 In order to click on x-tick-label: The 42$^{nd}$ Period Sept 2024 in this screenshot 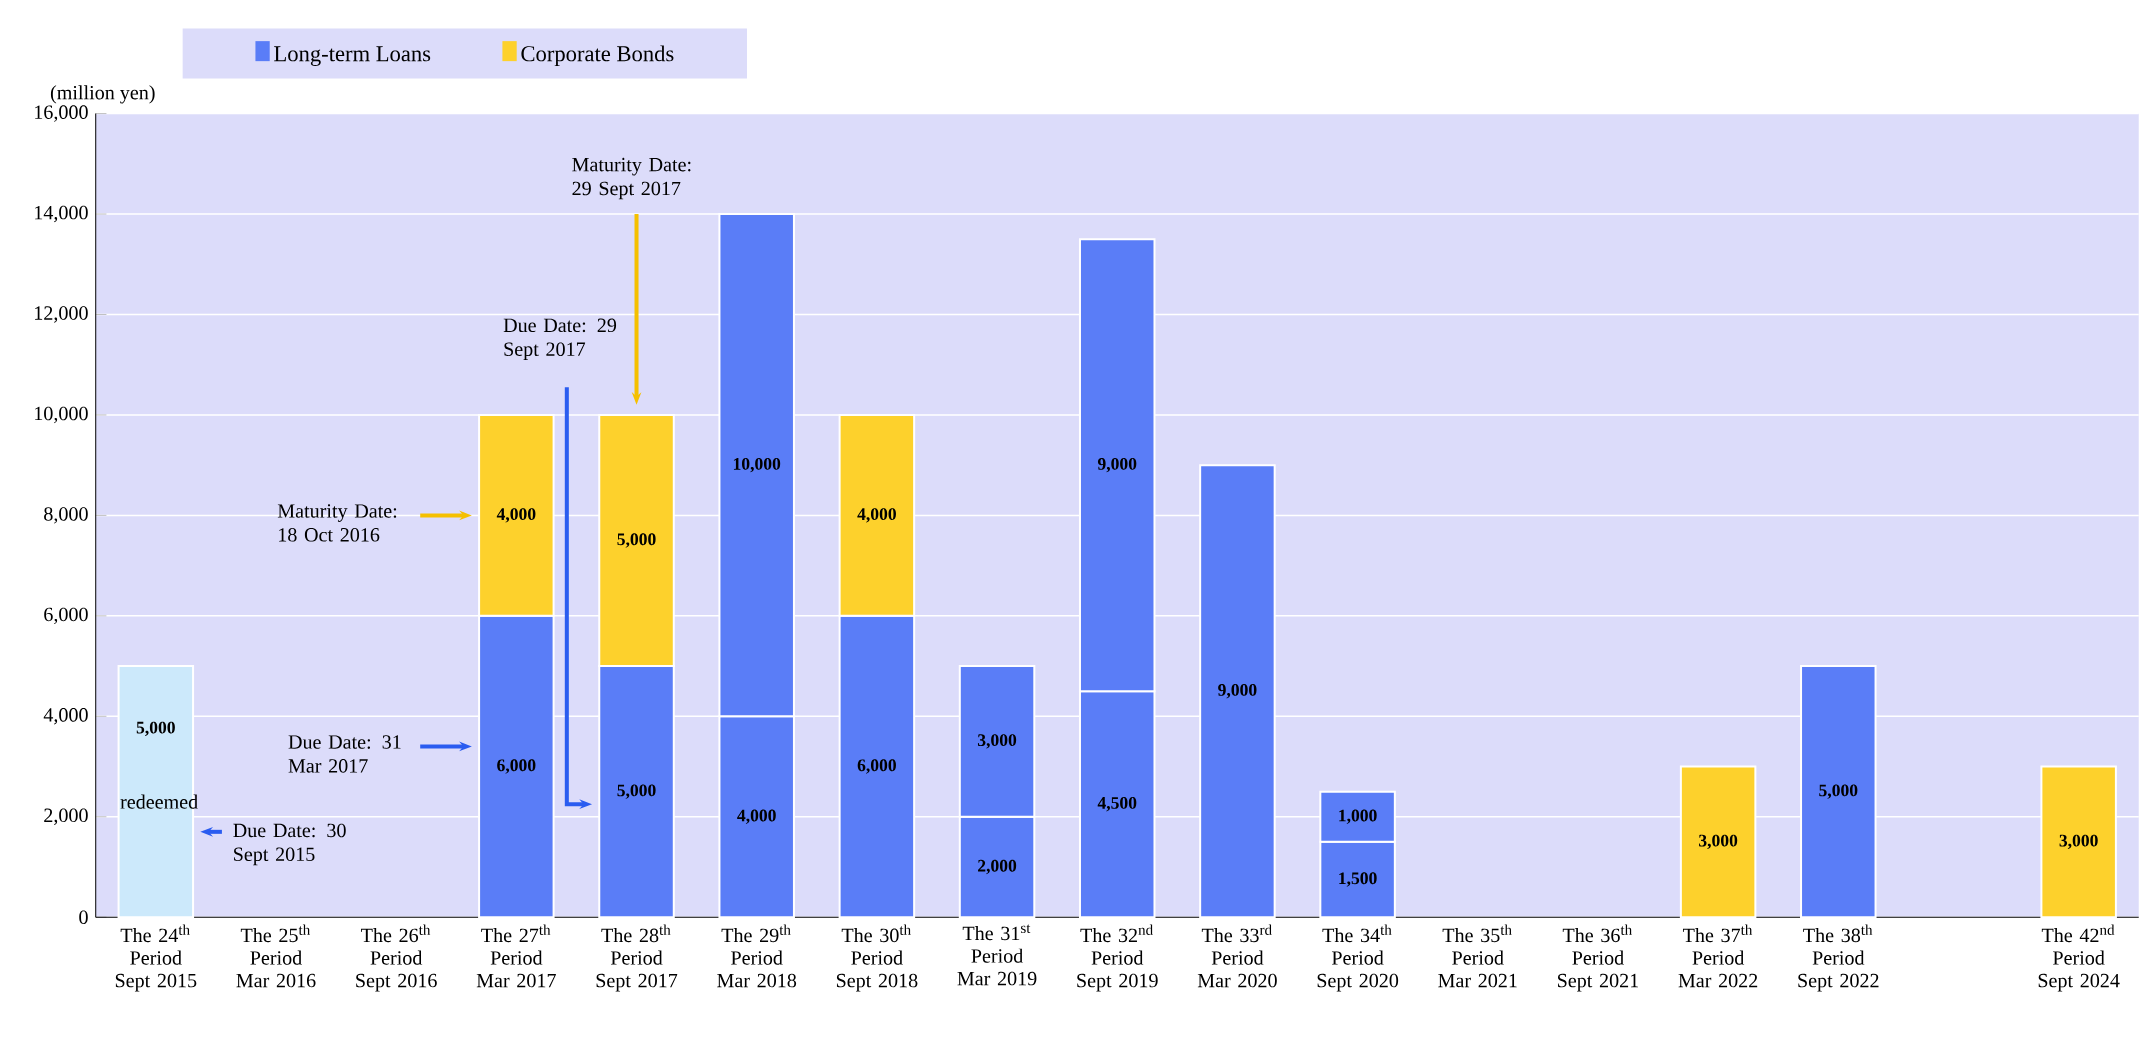, I will do `click(2079, 958)`.